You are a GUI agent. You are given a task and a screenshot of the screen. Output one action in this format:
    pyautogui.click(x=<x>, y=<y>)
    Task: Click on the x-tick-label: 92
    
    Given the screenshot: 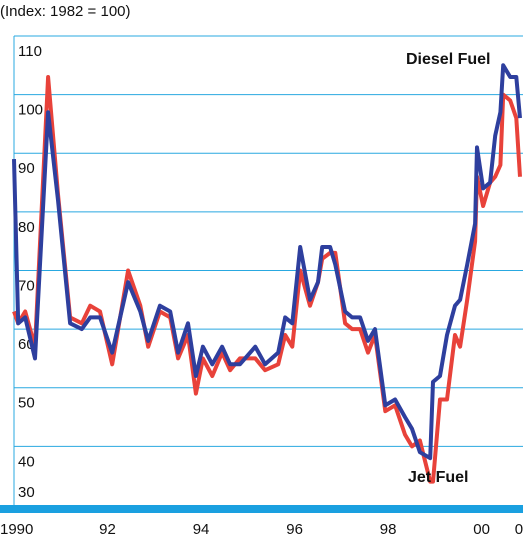 What is the action you would take?
    pyautogui.click(x=107, y=529)
    